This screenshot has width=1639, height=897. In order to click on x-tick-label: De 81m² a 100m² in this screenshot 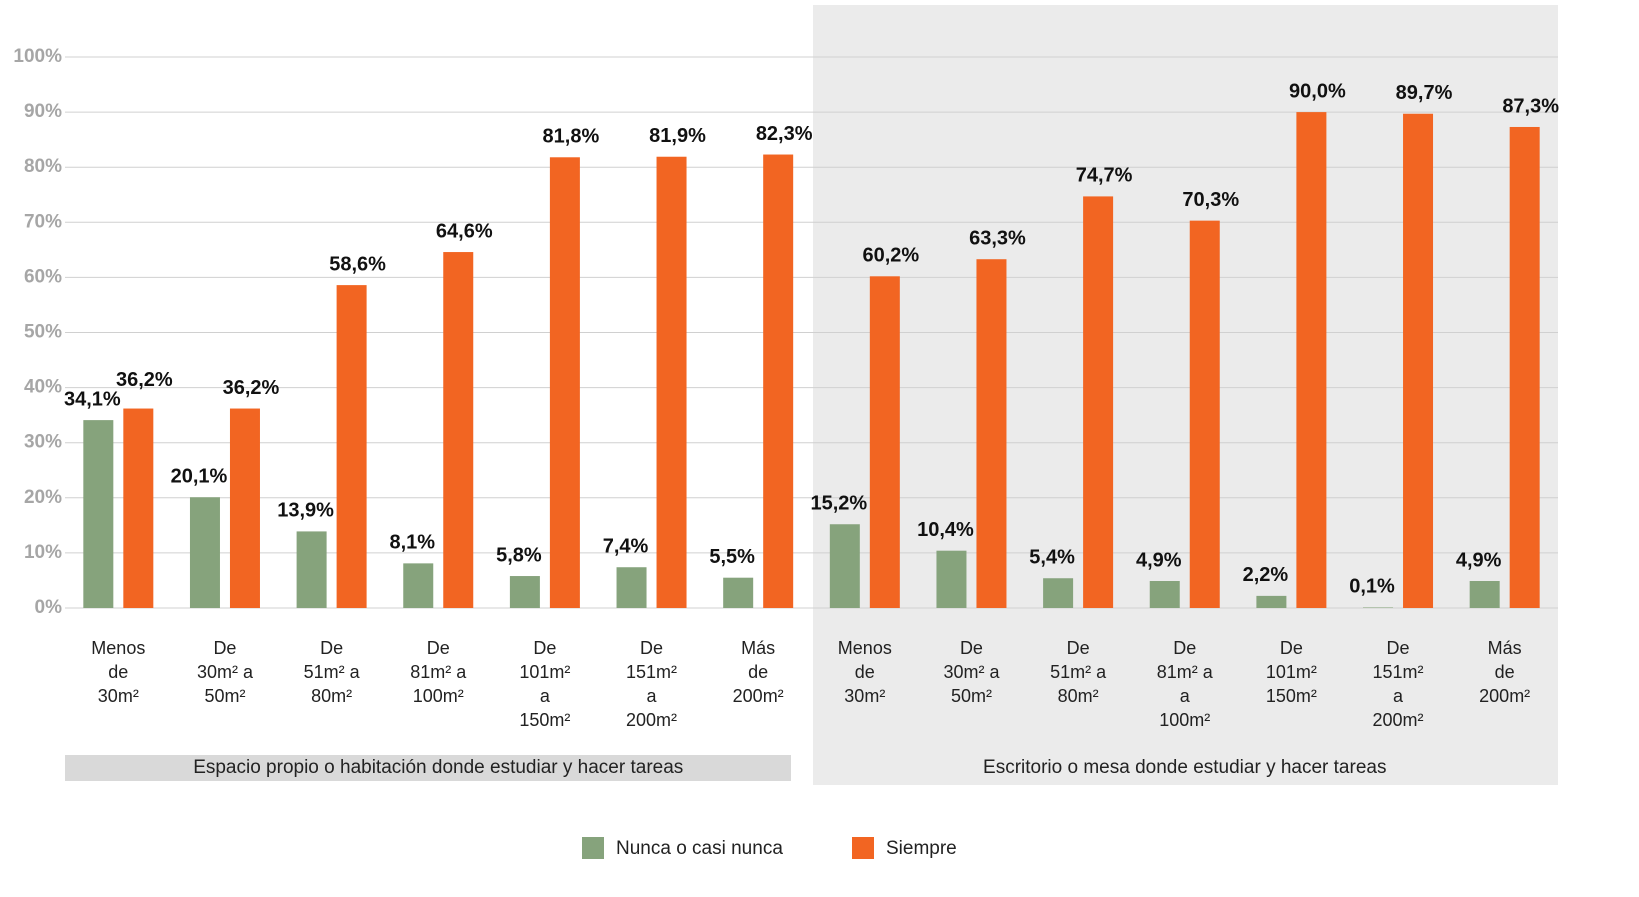, I will do `click(438, 672)`.